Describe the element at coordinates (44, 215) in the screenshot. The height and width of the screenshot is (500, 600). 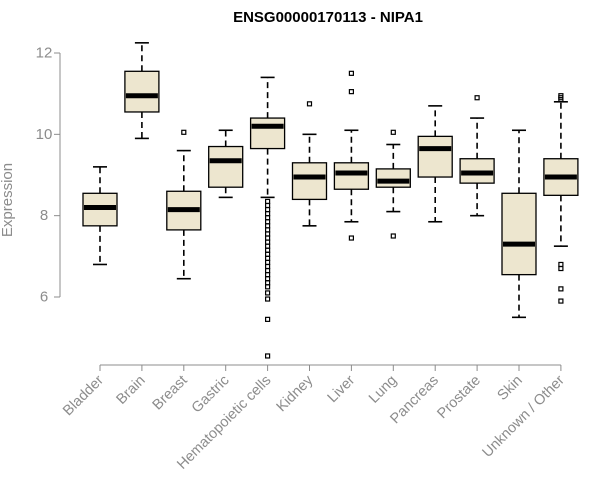
I see `y-tick-label: 8` at that location.